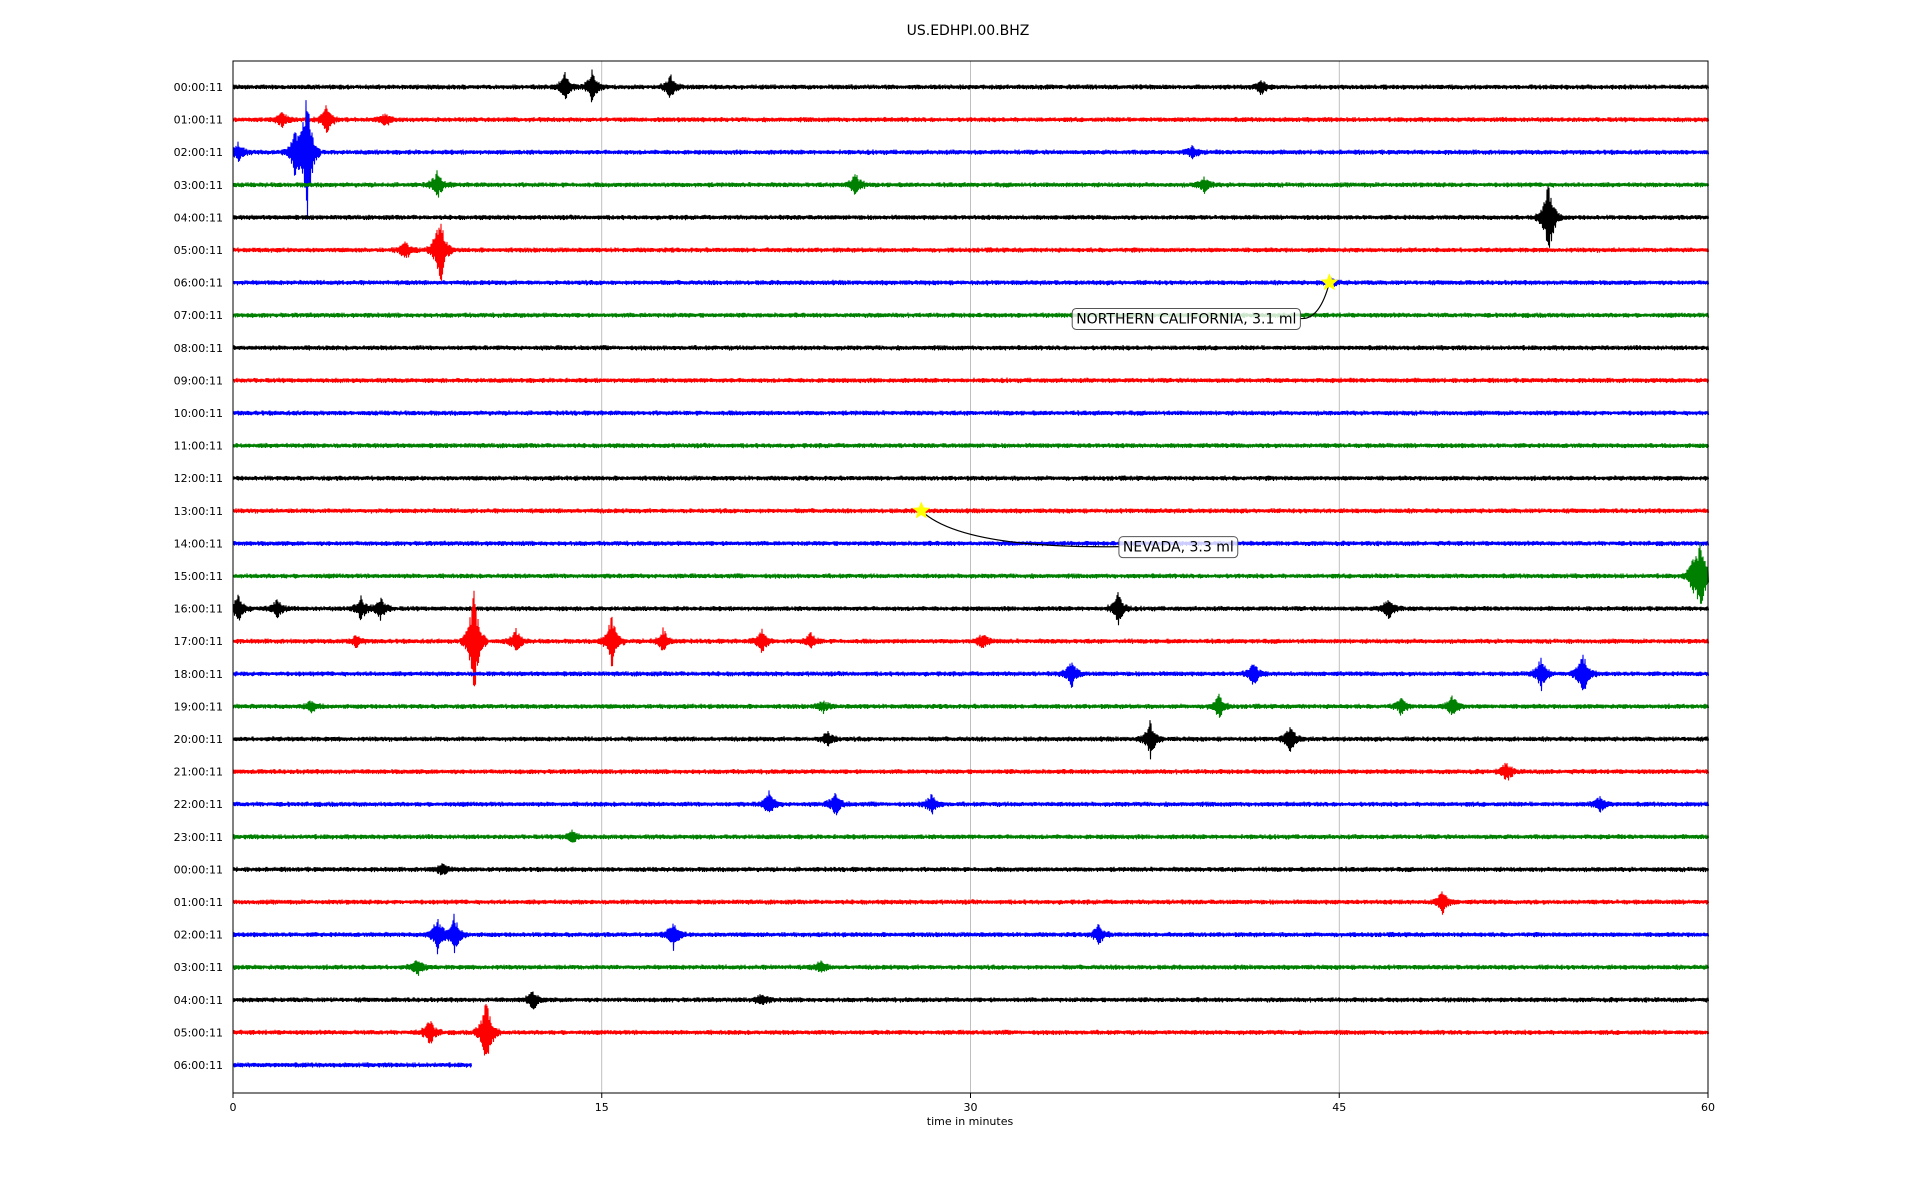 This screenshot has height=1200, width=1920. I want to click on row-label: 08:00:11, so click(198, 348).